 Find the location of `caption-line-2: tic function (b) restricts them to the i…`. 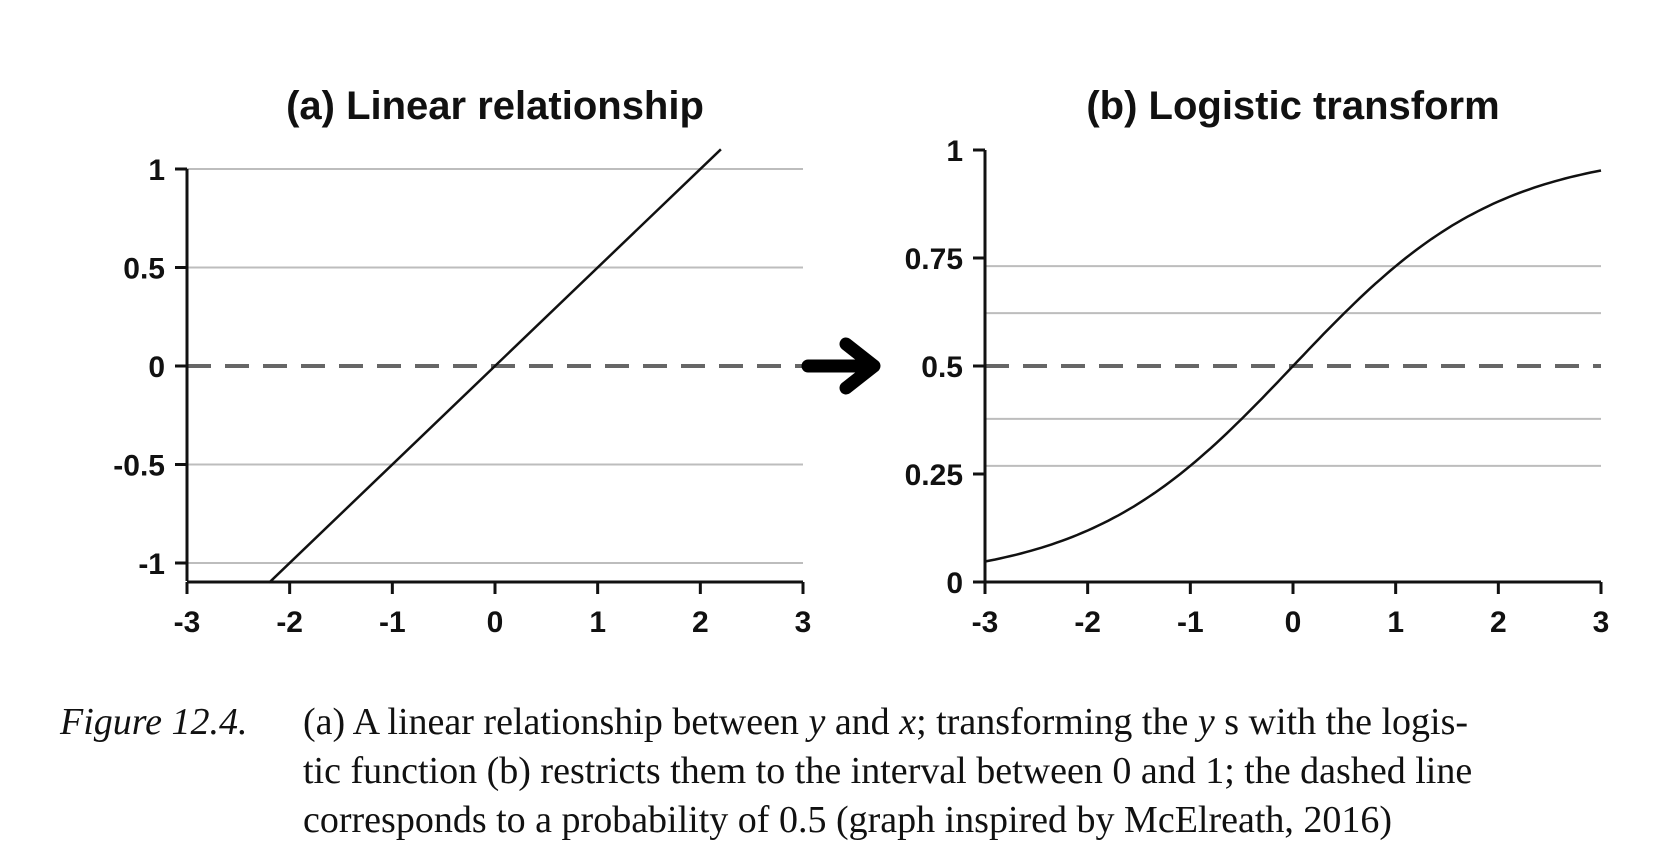

caption-line-2: tic function (b) restricts them to the i… is located at coordinates (888, 771).